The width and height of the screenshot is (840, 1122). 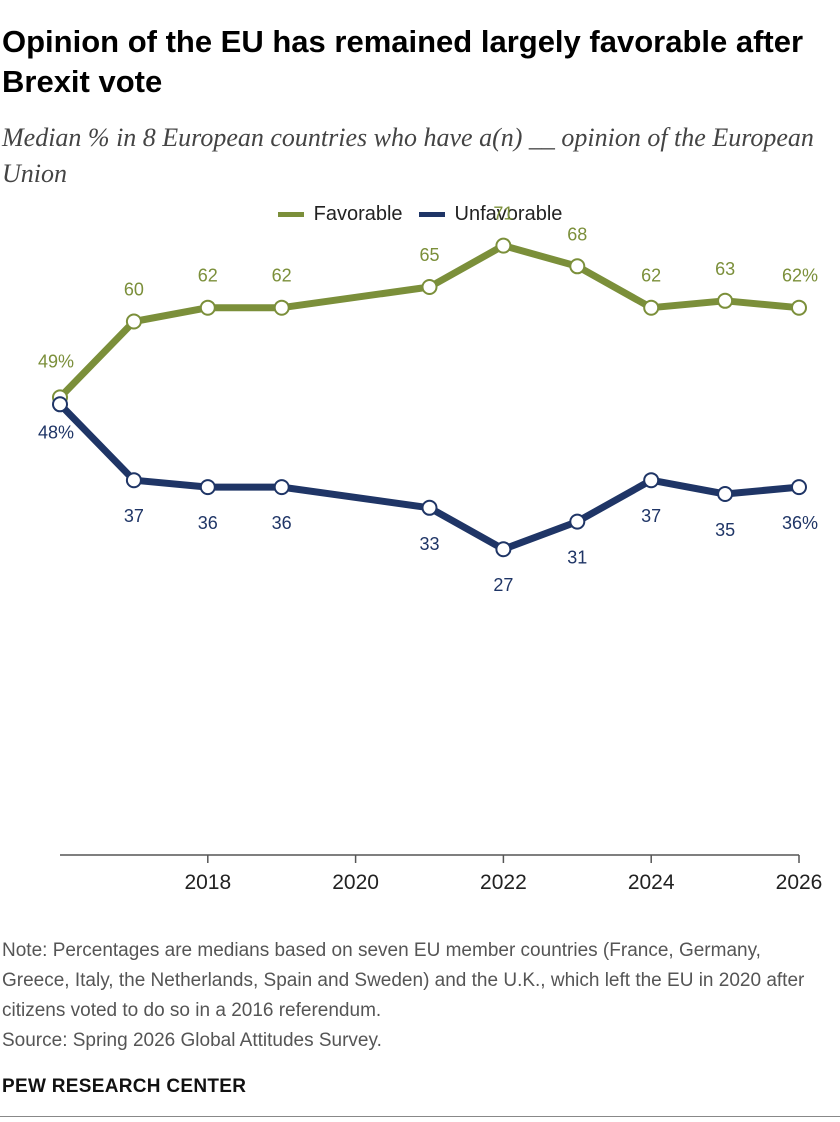 I want to click on data-label: 27, so click(x=503, y=585).